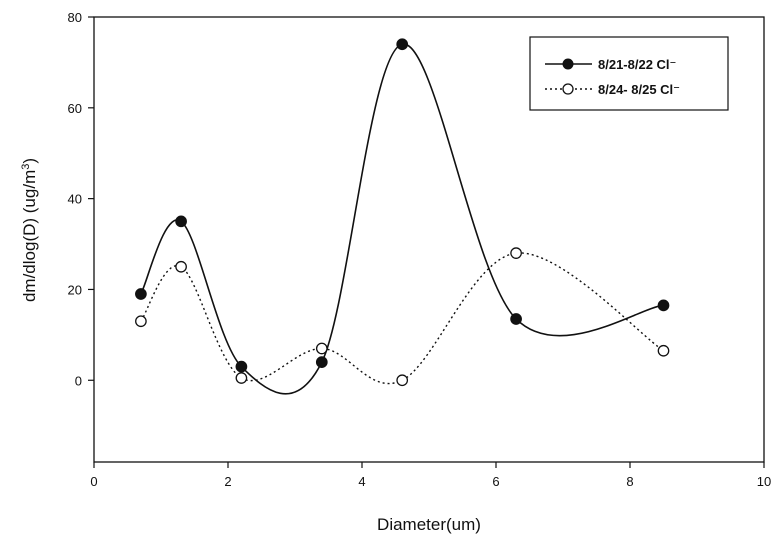 The image size is (776, 547). I want to click on y-axis-title-suffix: ), so click(29, 161).